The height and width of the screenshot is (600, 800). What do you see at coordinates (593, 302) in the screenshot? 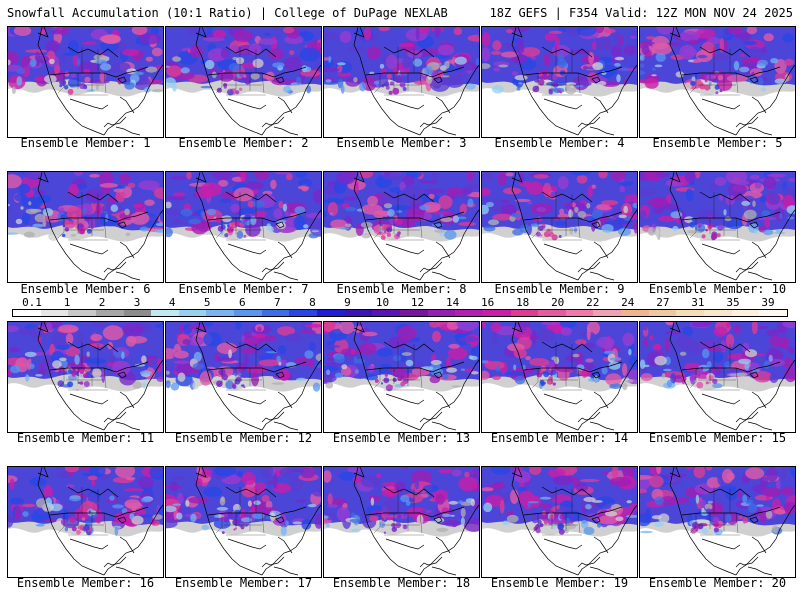
I see `scale-tick-label: 22` at bounding box center [593, 302].